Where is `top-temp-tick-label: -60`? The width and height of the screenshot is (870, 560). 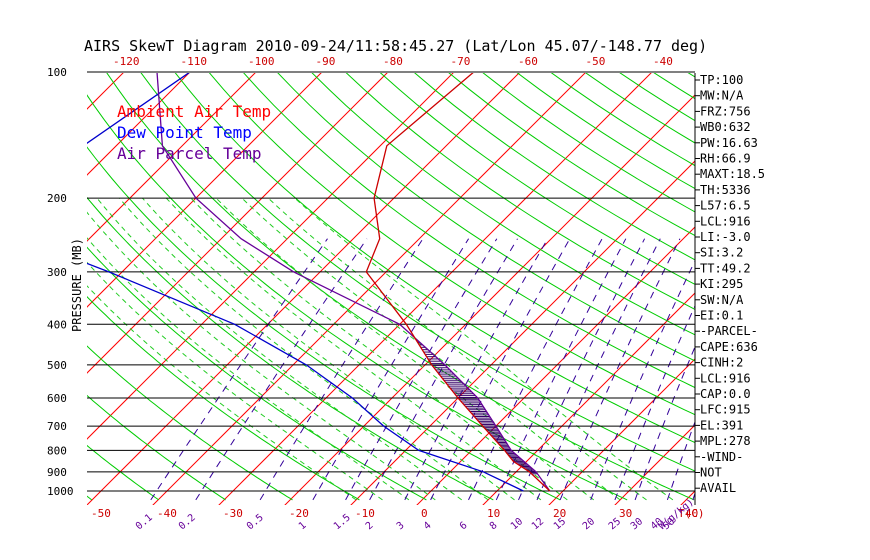
top-temp-tick-label: -60 is located at coordinates (528, 61).